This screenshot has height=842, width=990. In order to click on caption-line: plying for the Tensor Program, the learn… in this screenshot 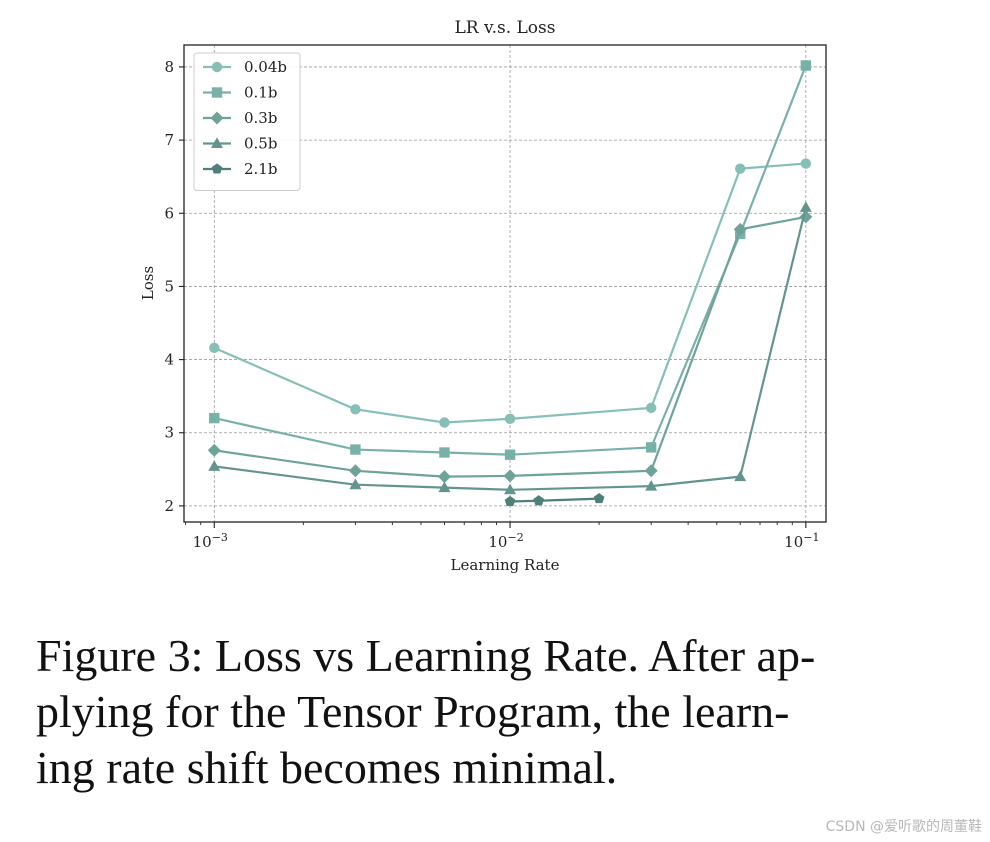, I will do `click(413, 711)`.